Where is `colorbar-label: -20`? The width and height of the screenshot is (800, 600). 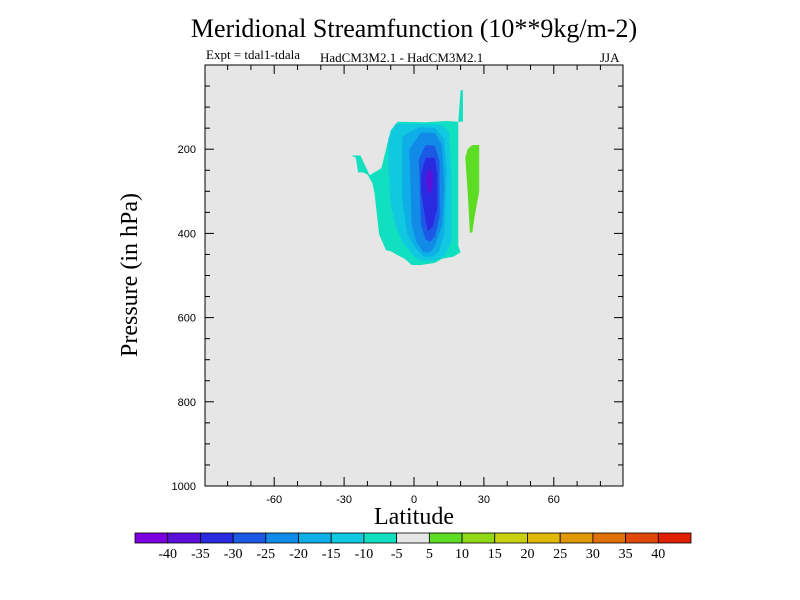 colorbar-label: -20 is located at coordinates (298, 554).